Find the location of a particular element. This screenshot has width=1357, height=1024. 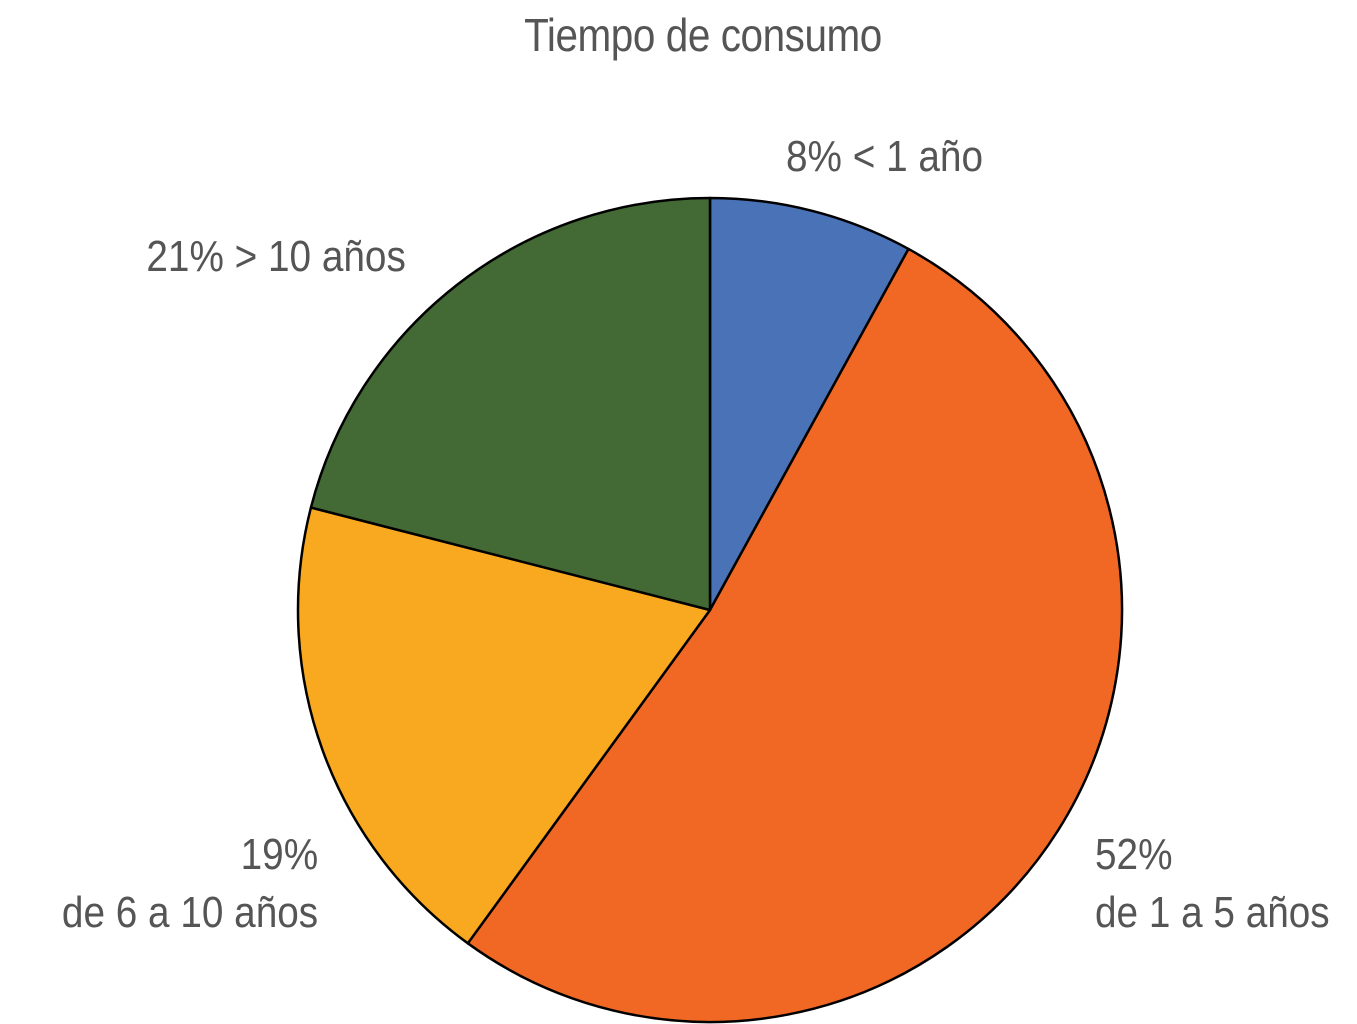

slice-label-pct: 19% is located at coordinates (279, 854).